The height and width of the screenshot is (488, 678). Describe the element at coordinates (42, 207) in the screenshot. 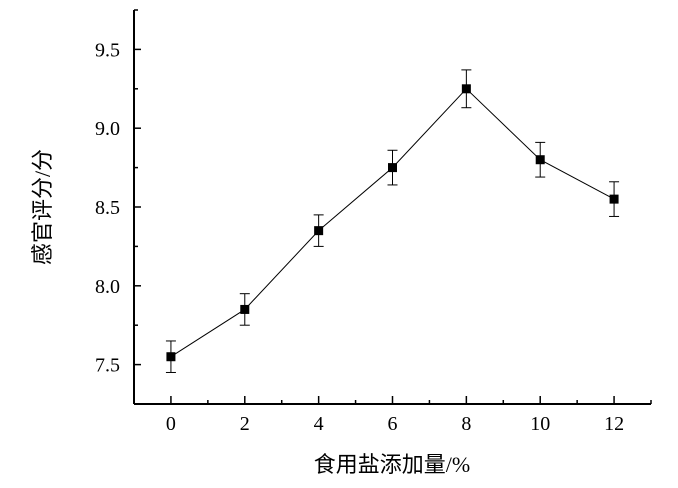

I see `y-axis-label: 感官评分/分` at that location.